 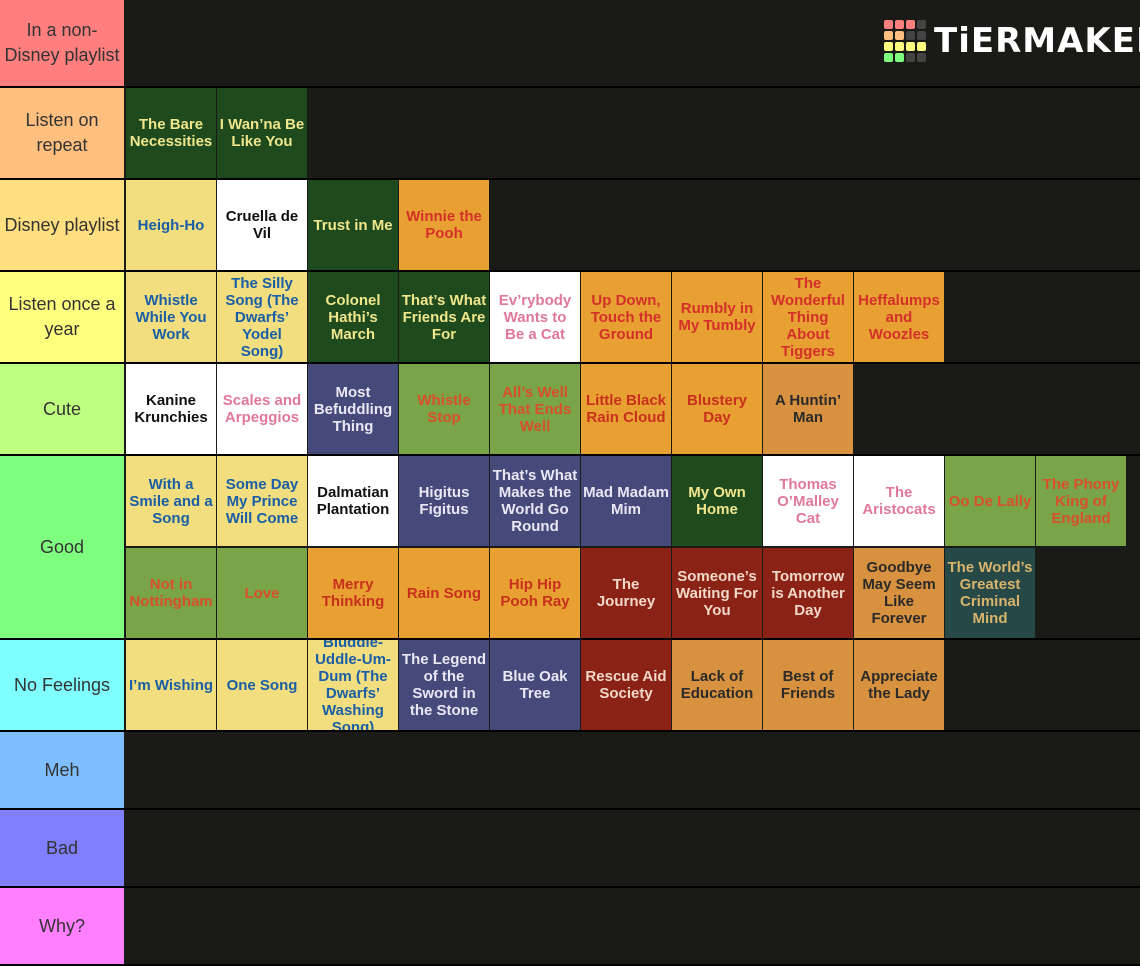 I want to click on item-tile: Kanine Krunchies, so click(x=171, y=409).